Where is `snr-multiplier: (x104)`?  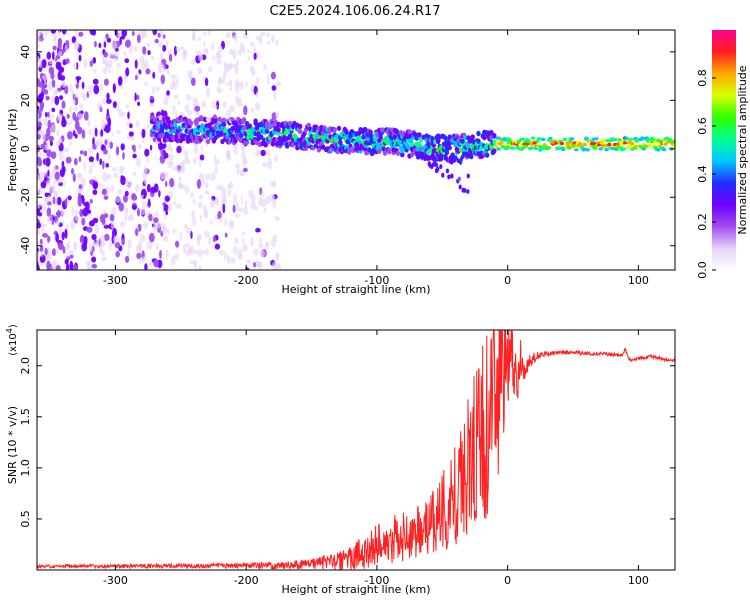 snr-multiplier: (x104) is located at coordinates (12, 340).